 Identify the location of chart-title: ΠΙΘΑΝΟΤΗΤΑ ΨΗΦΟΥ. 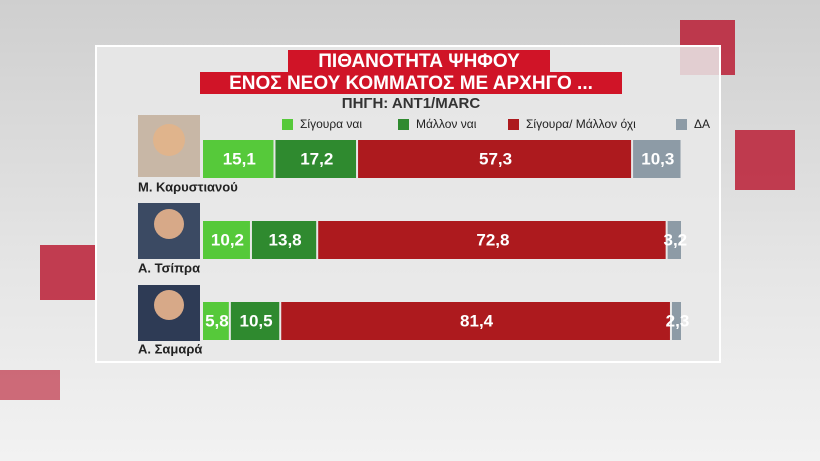
(419, 61).